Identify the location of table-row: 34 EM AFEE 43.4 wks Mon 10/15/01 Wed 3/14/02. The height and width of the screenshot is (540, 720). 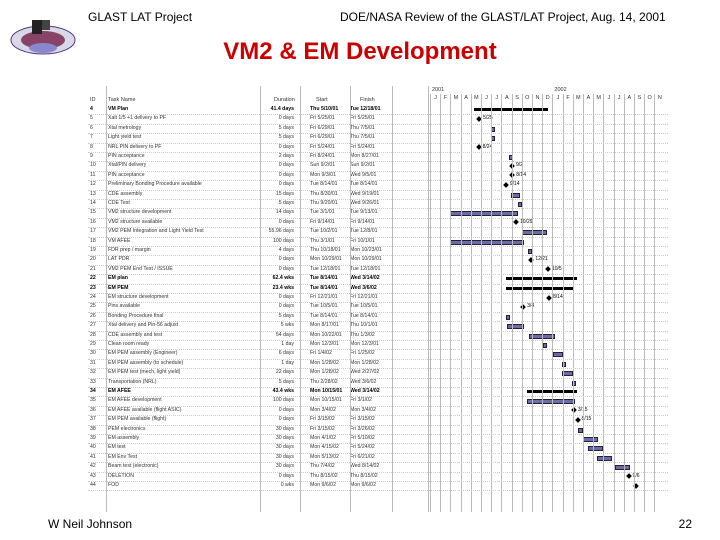
(258, 391).